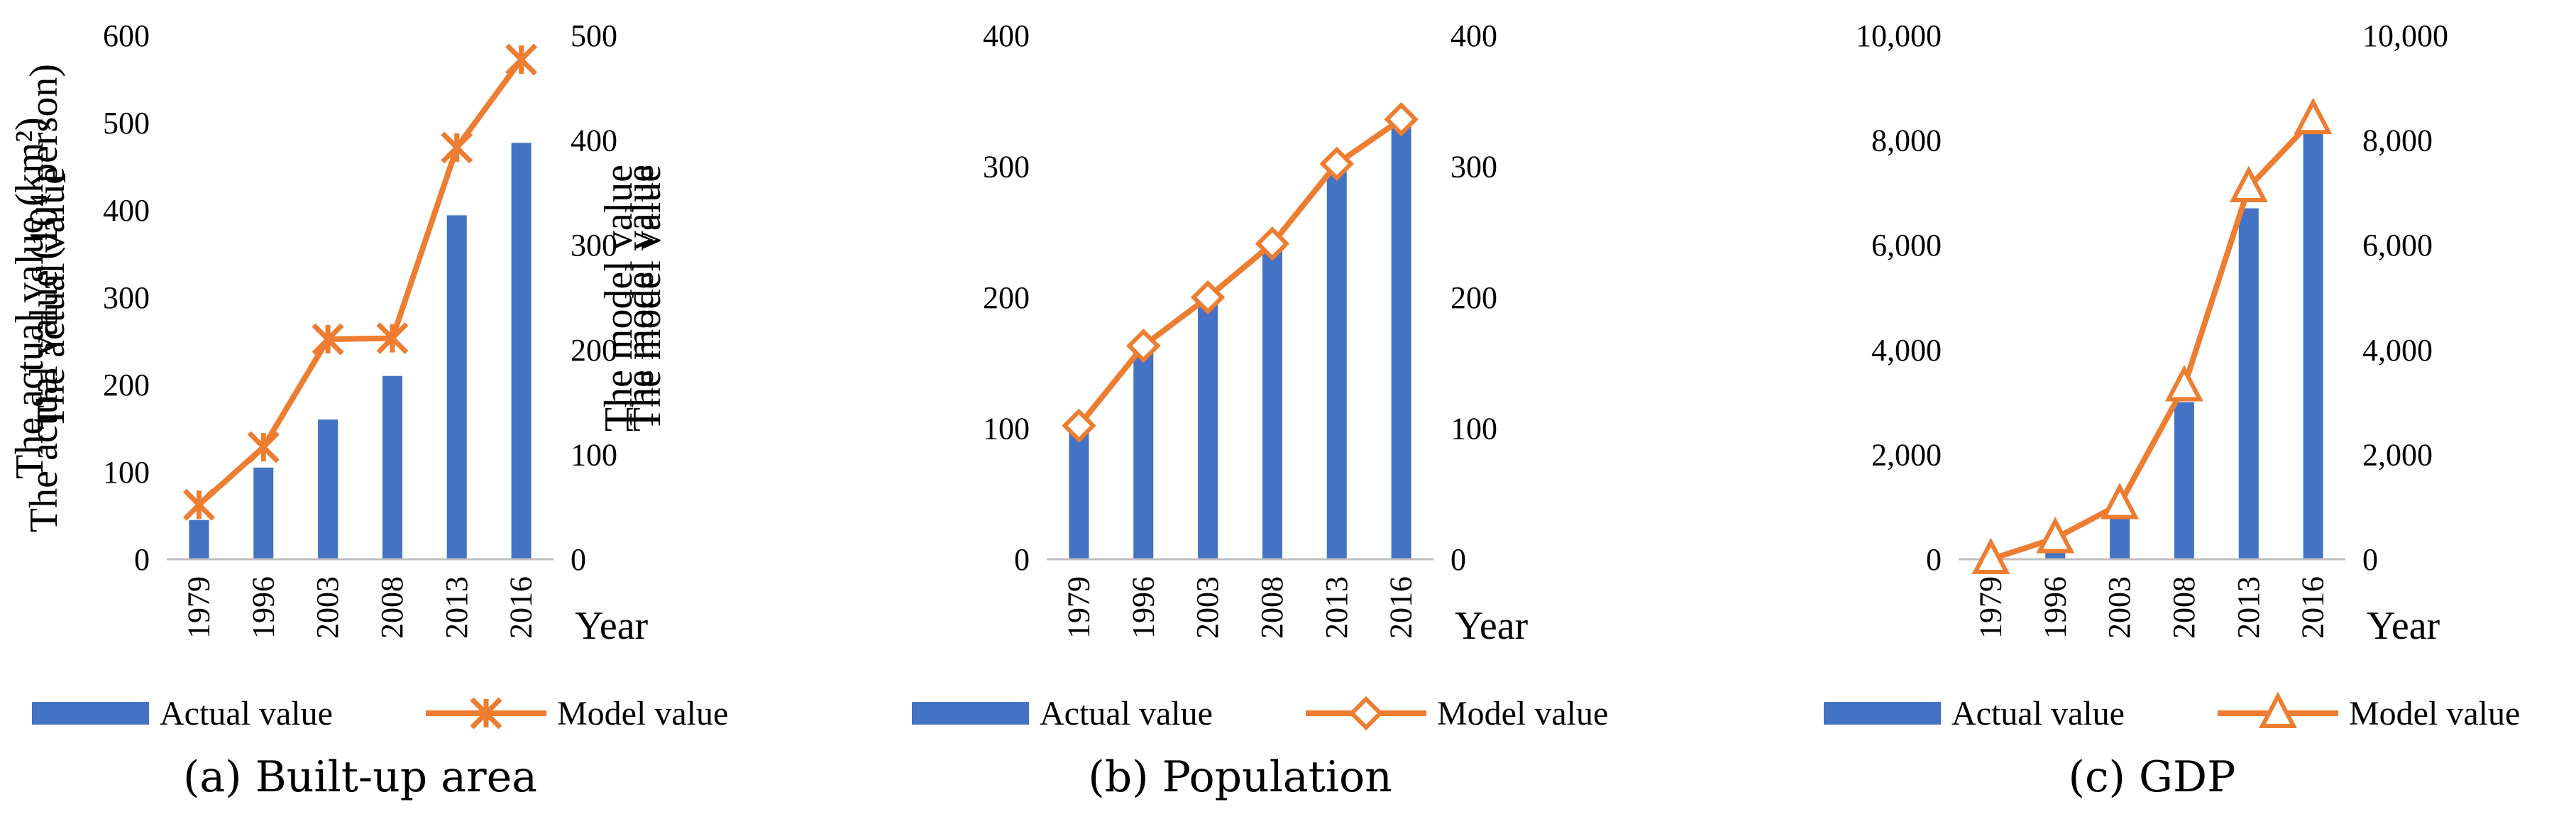  I want to click on y-right-tick-label: 6,000, so click(2397, 245).